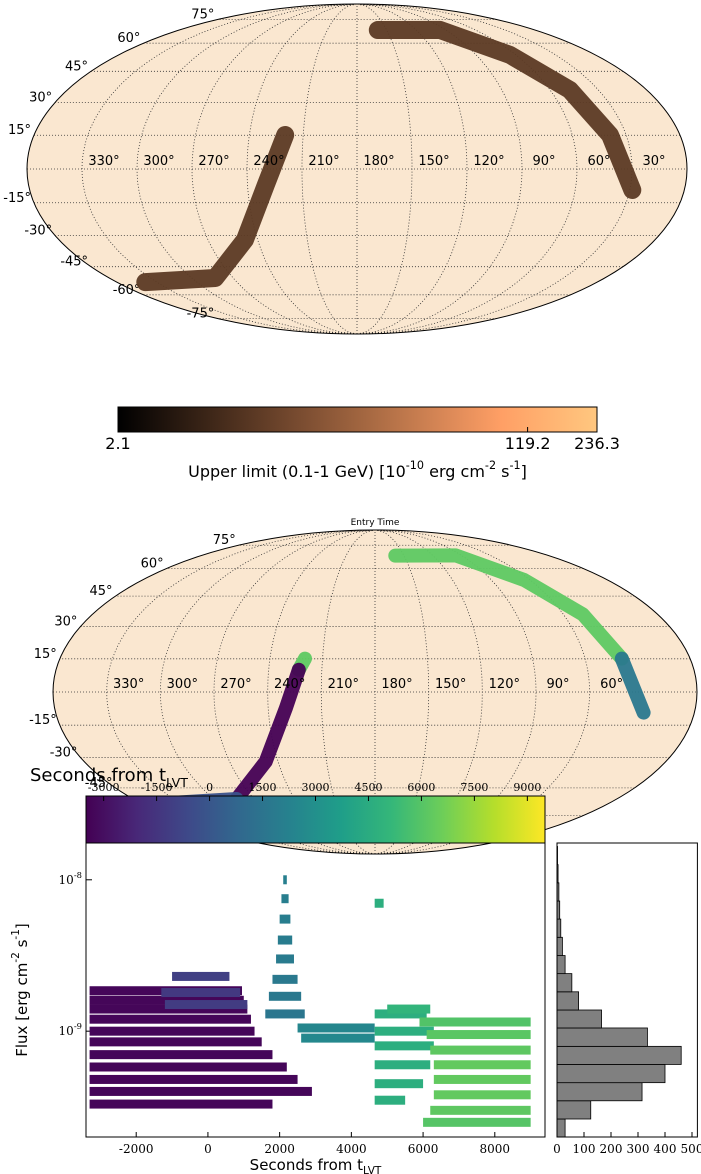  I want to click on lon-label: 30°, so click(653, 161).